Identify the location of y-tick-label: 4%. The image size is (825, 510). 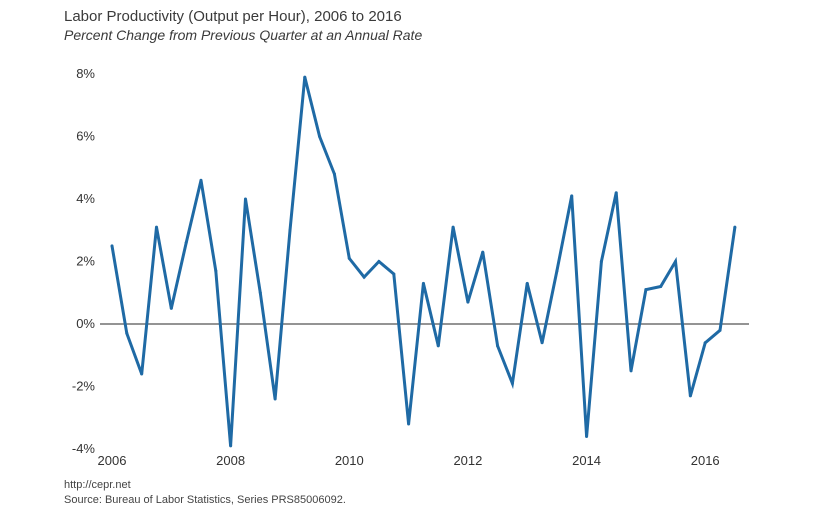
(85, 198).